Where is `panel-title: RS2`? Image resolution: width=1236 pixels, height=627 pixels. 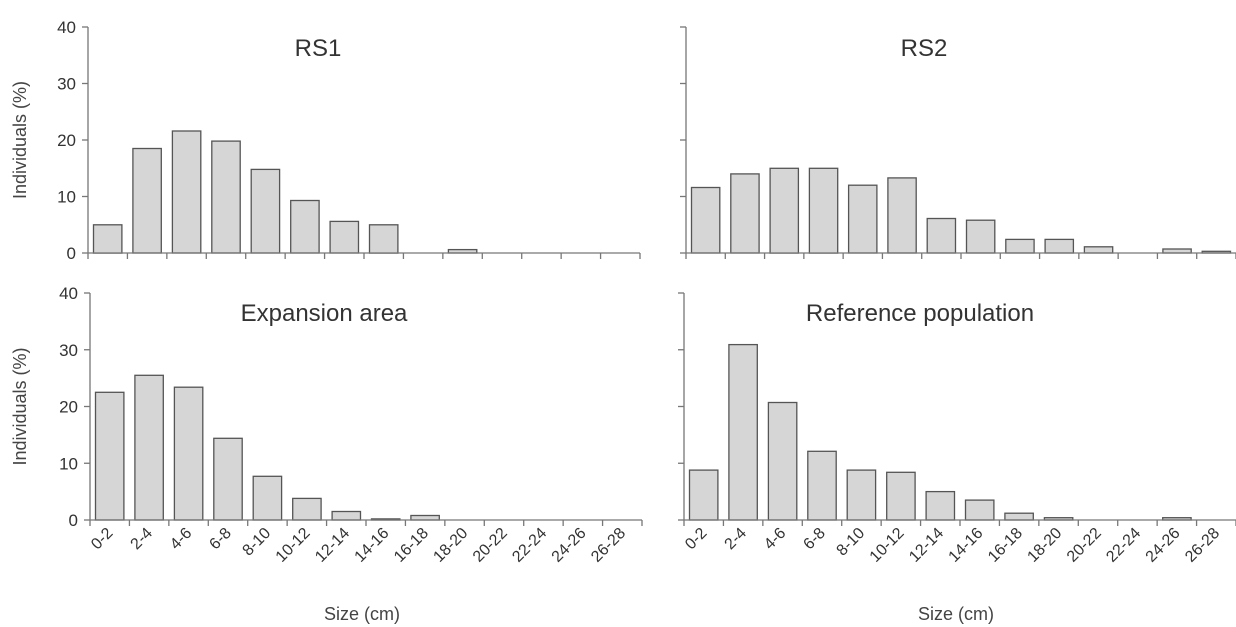 panel-title: RS2 is located at coordinates (924, 48).